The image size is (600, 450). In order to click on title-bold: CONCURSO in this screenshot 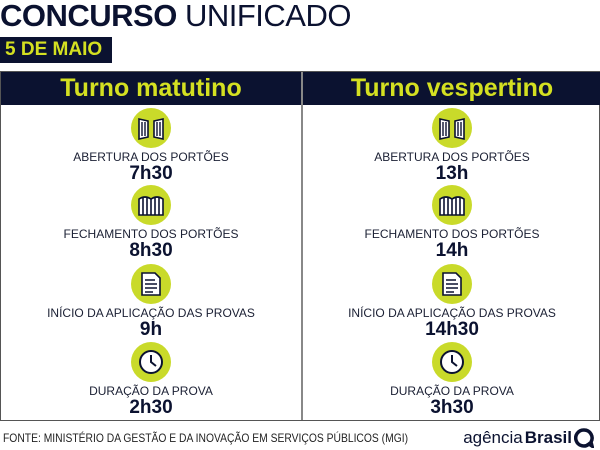, I will do `click(88, 16)`.